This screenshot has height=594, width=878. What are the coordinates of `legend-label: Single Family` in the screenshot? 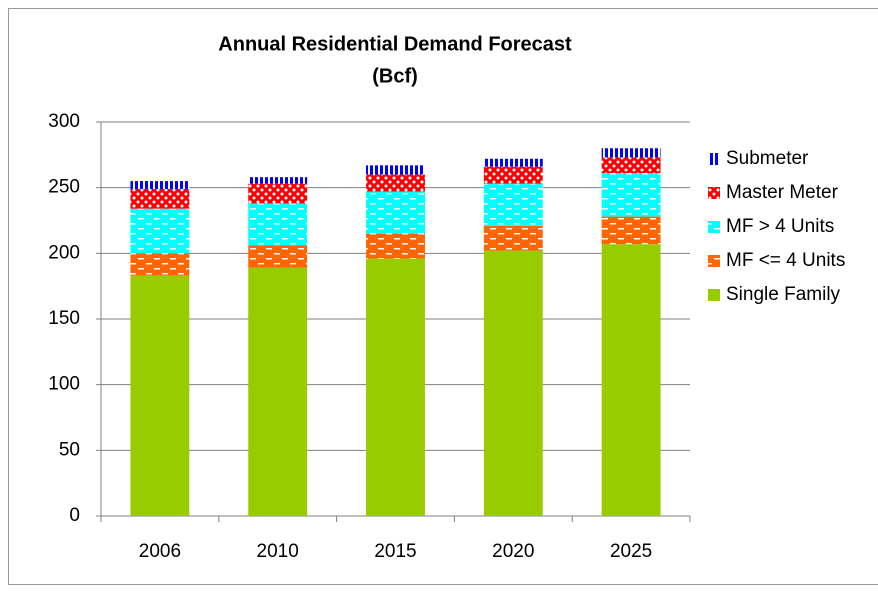 It's located at (783, 294).